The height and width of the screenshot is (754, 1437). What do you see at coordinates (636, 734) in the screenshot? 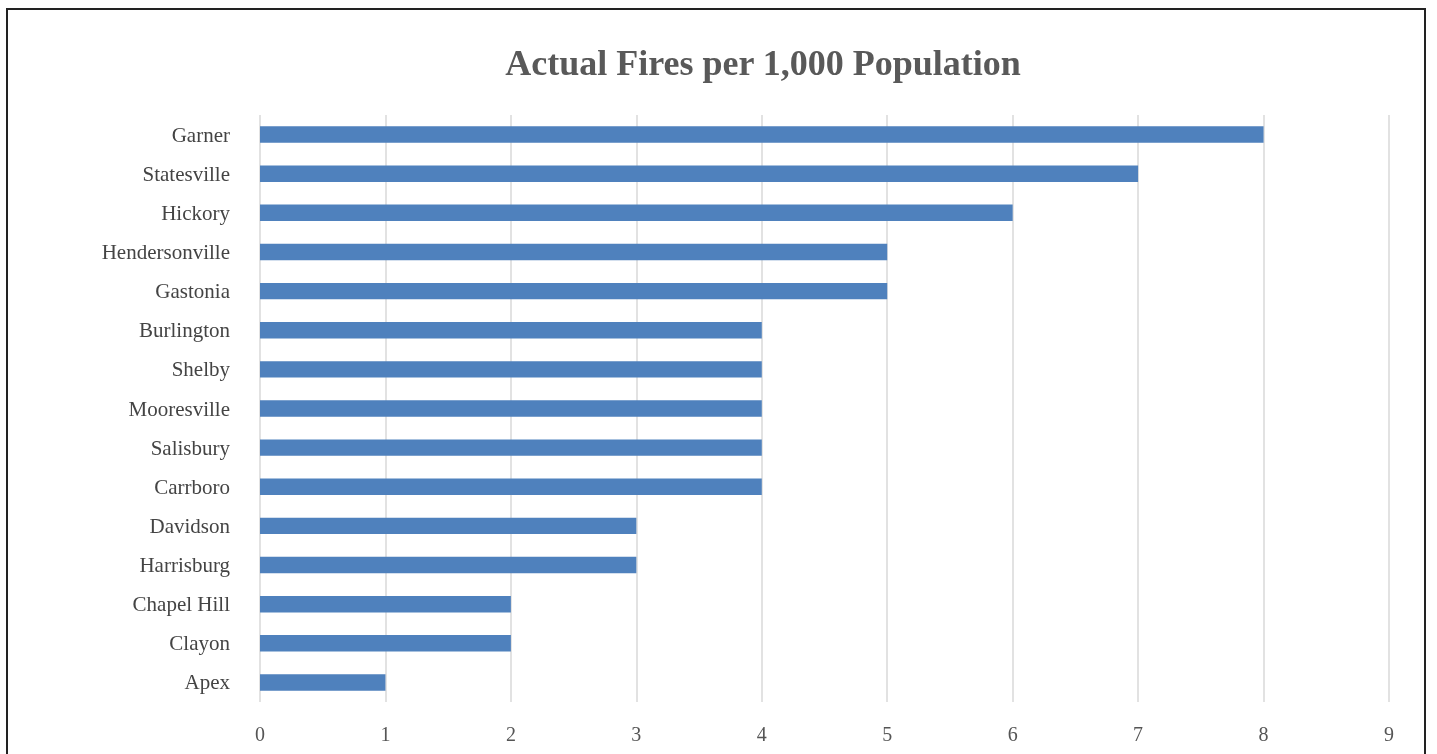
I see `x-tick-label: 3` at bounding box center [636, 734].